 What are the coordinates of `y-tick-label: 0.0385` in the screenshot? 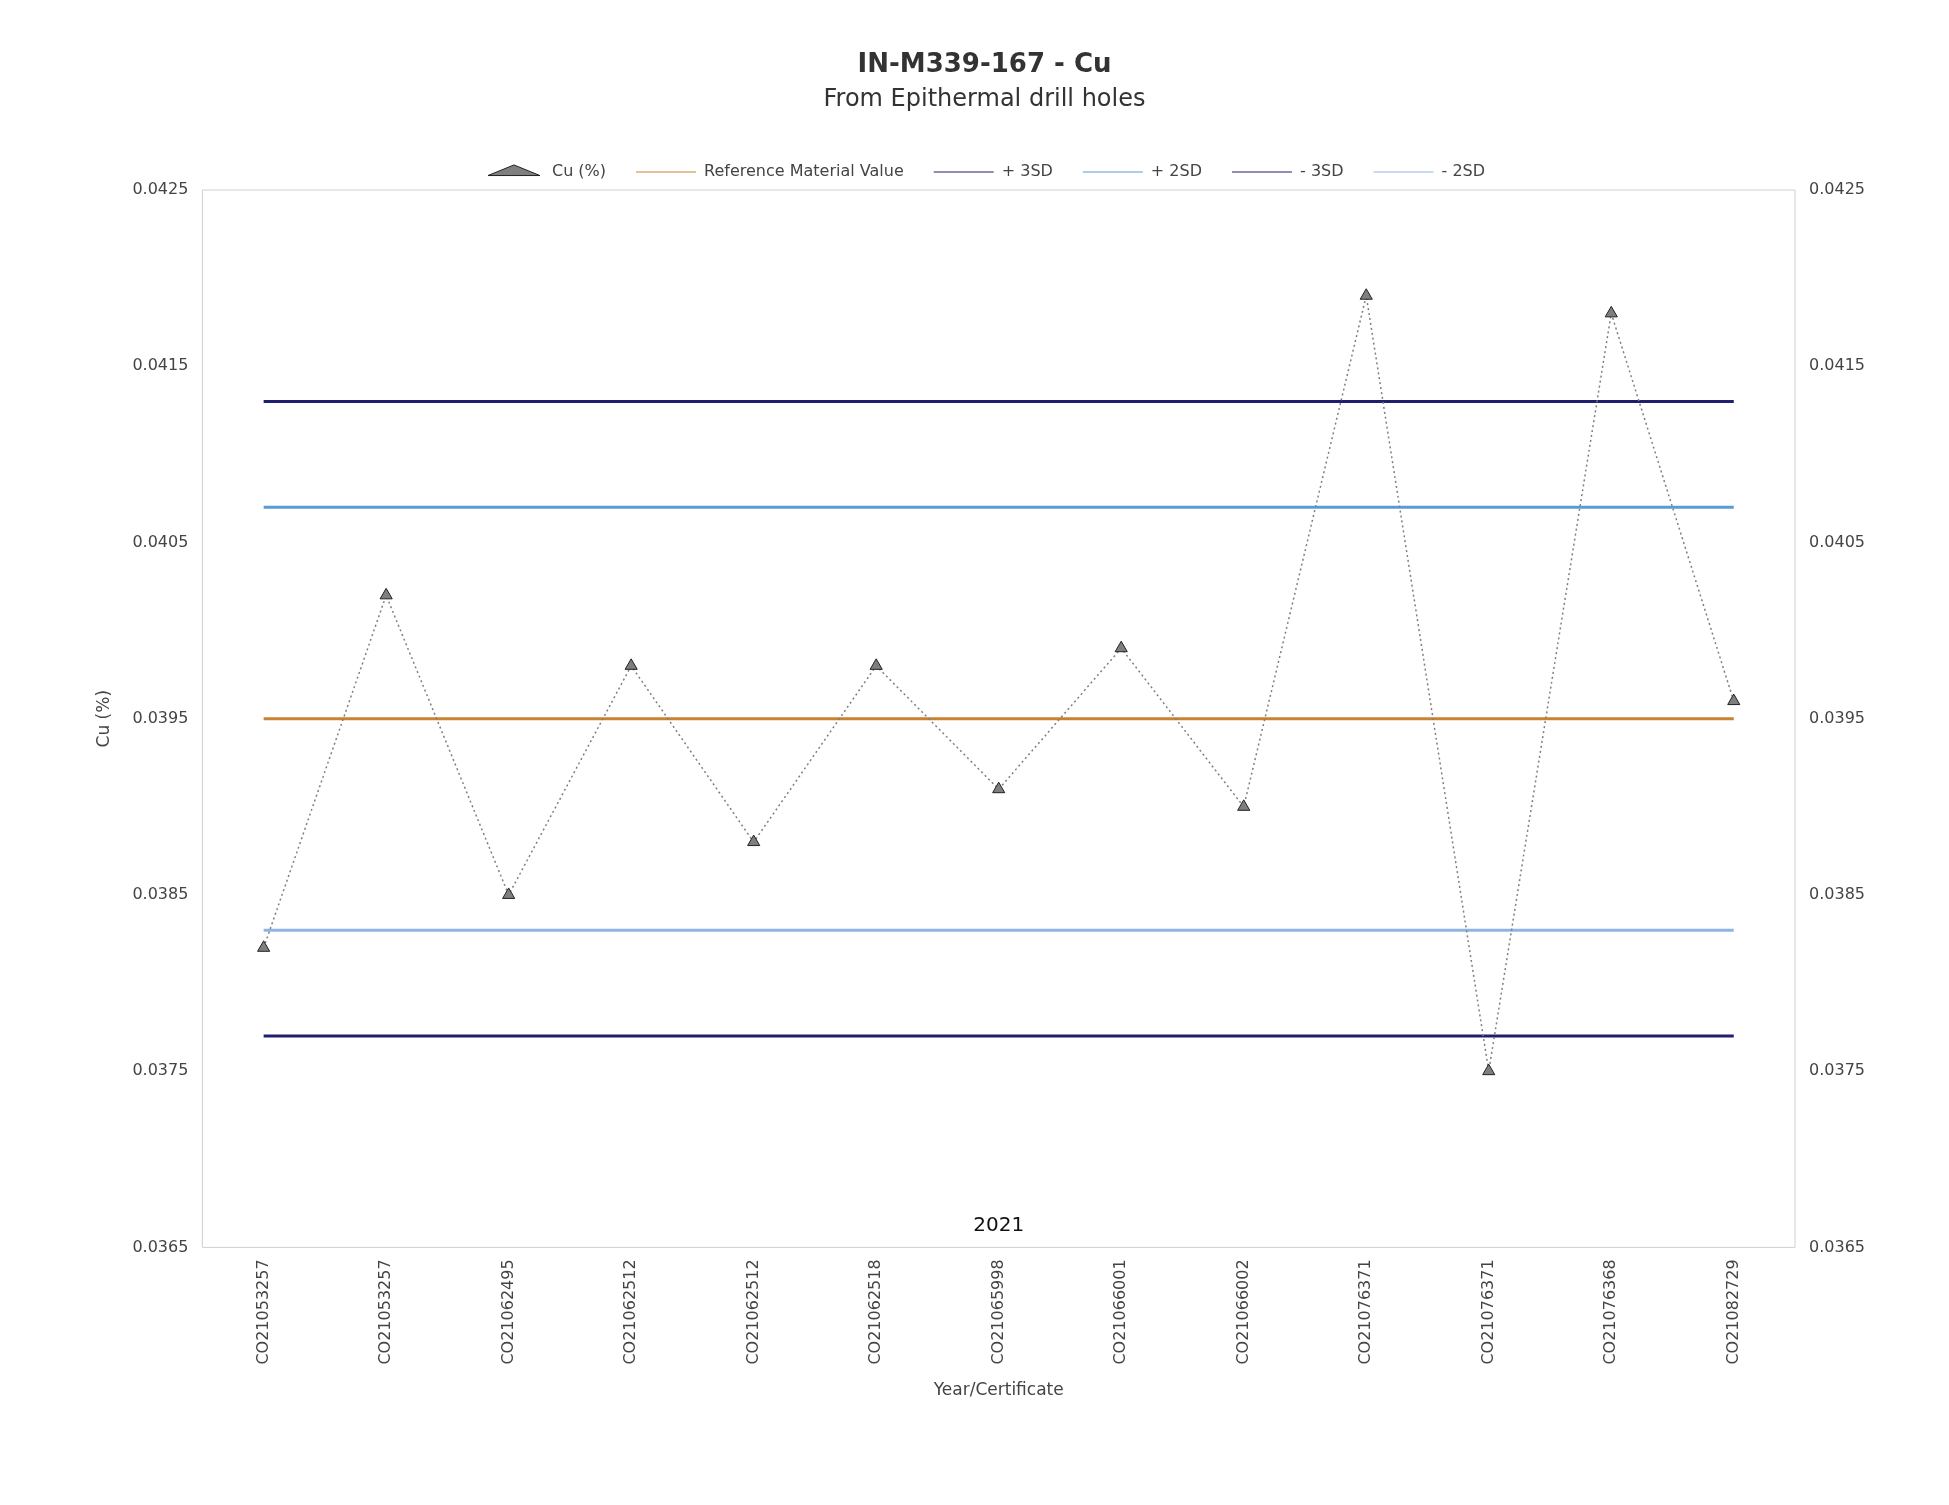 It's located at (160, 894).